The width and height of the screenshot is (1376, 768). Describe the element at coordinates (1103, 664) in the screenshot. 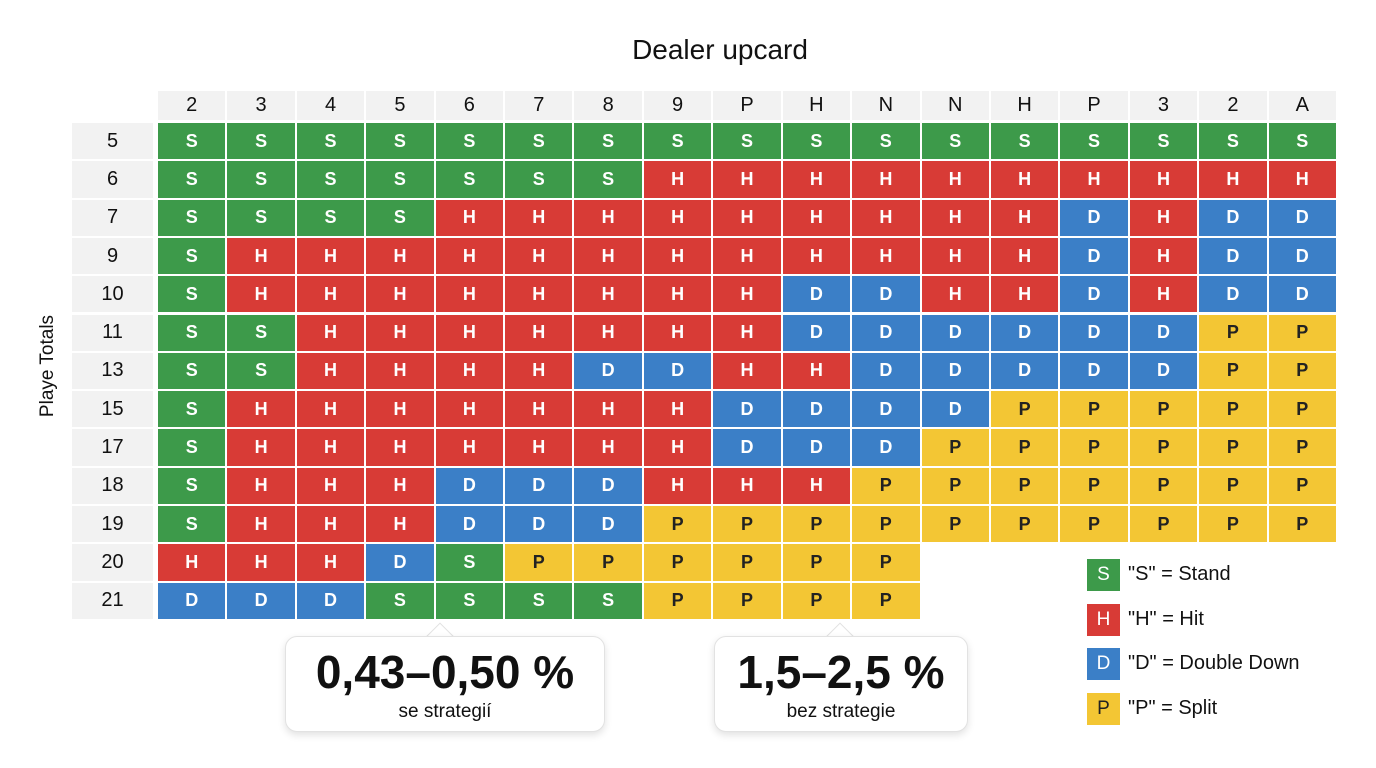

I see `legend-swatch: D` at that location.